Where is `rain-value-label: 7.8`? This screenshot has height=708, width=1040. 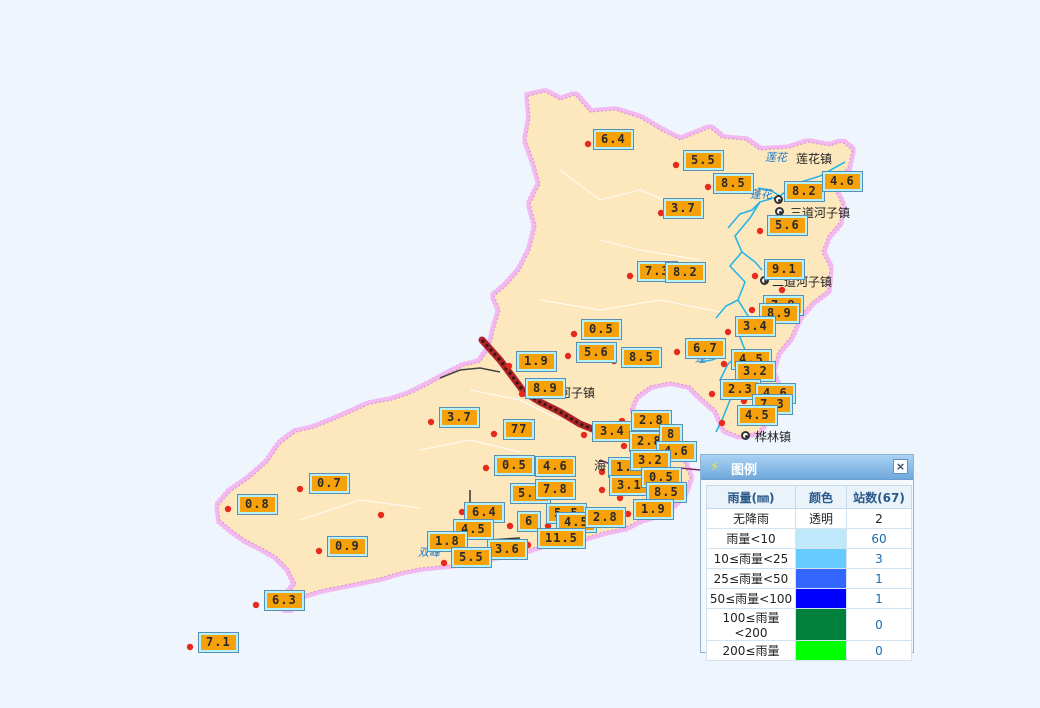
rain-value-label: 7.8 is located at coordinates (555, 489).